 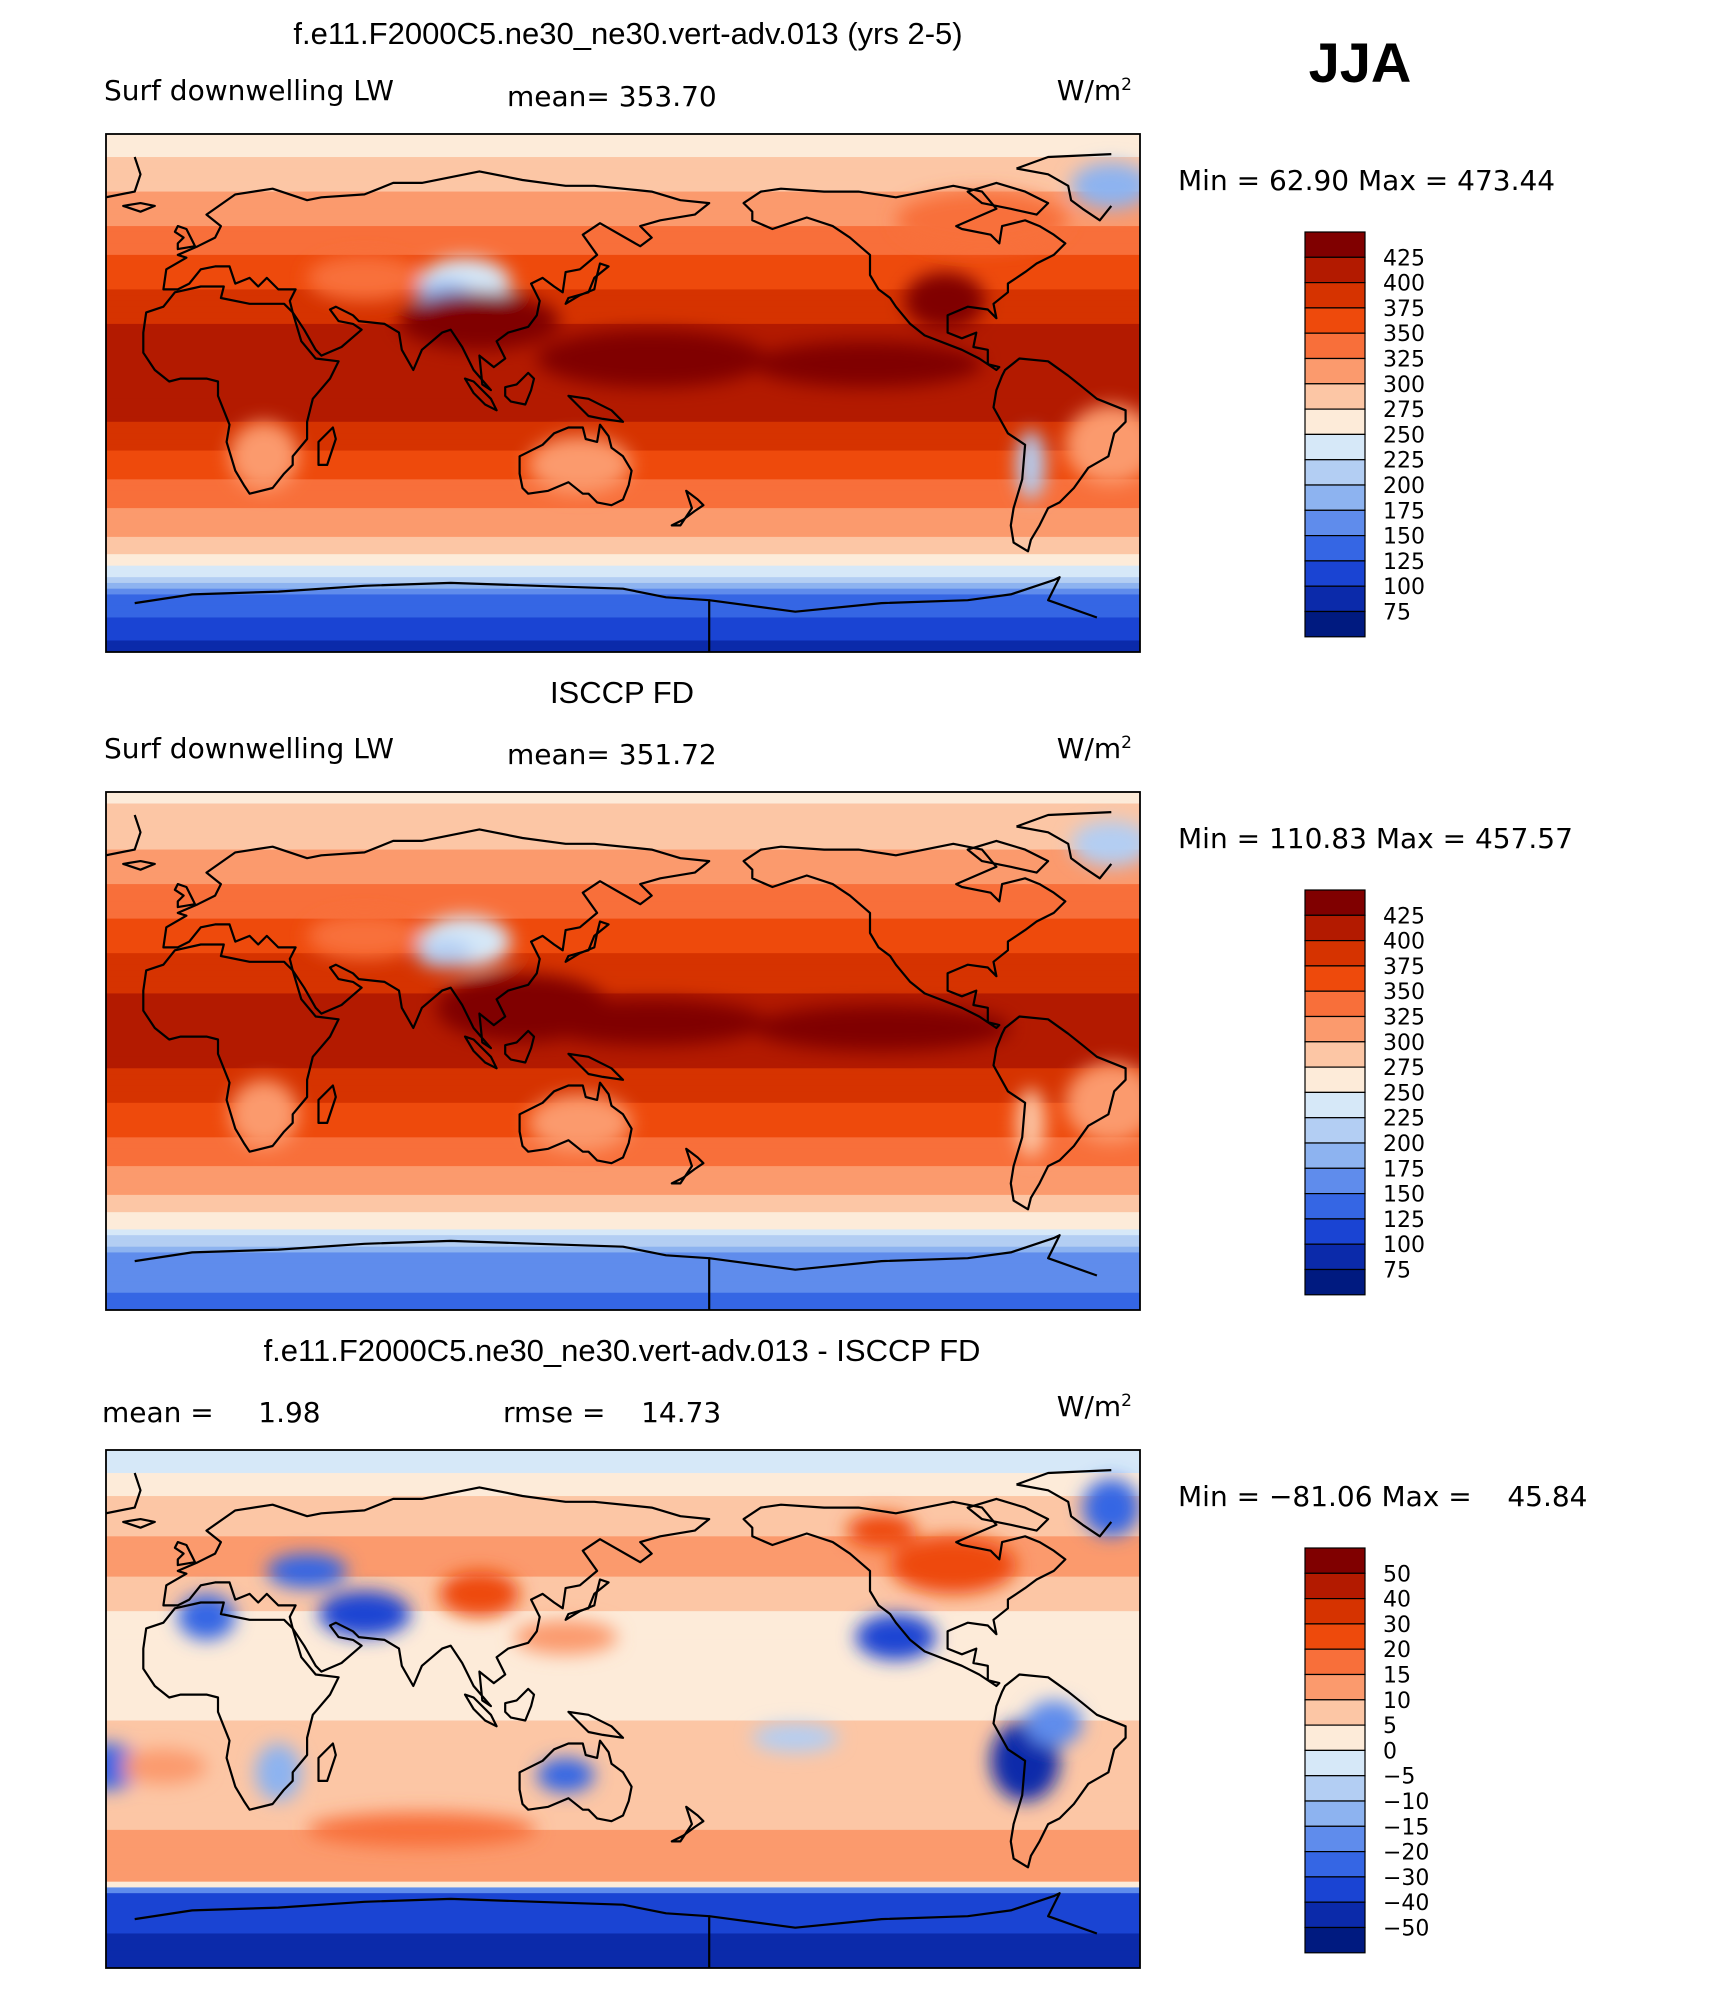 What do you see at coordinates (1404, 435) in the screenshot?
I see `colorbar-tick-label: 250` at bounding box center [1404, 435].